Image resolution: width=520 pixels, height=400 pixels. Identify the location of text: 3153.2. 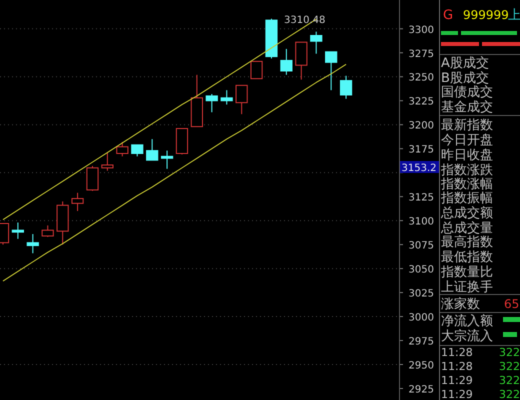
(419, 168).